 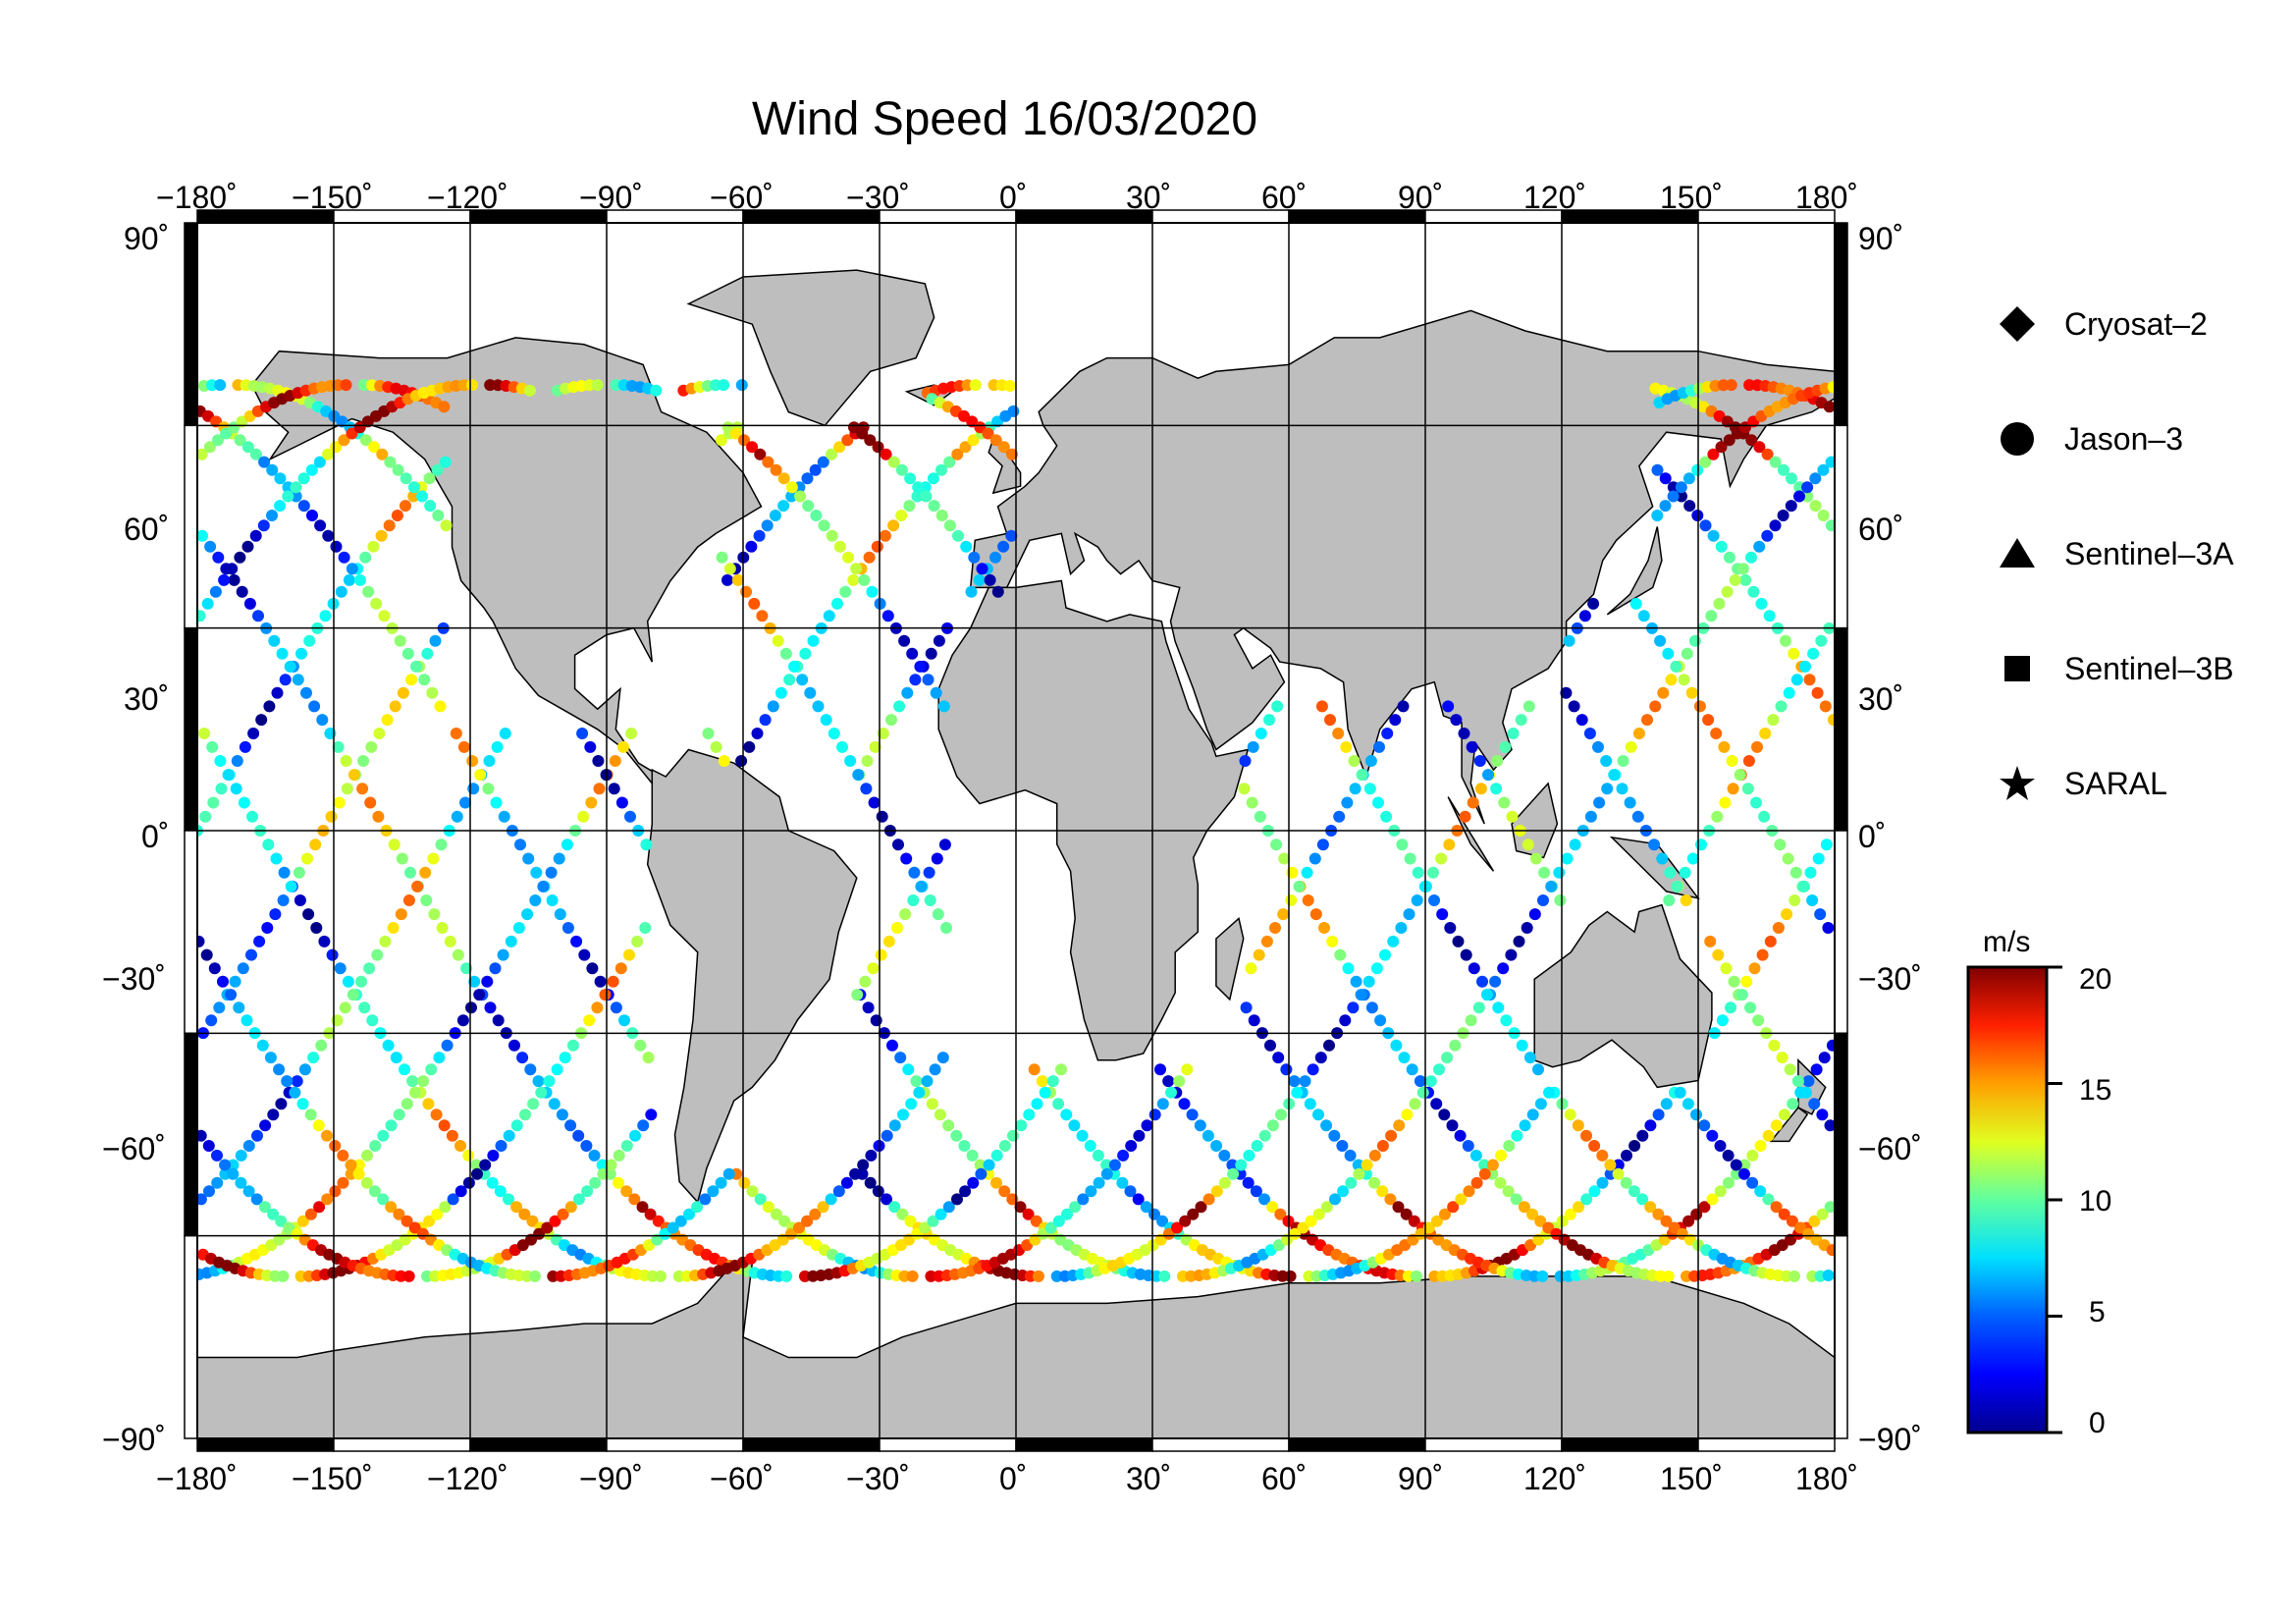 I want to click on colorbar-ticks, so click(x=2054, y=1199).